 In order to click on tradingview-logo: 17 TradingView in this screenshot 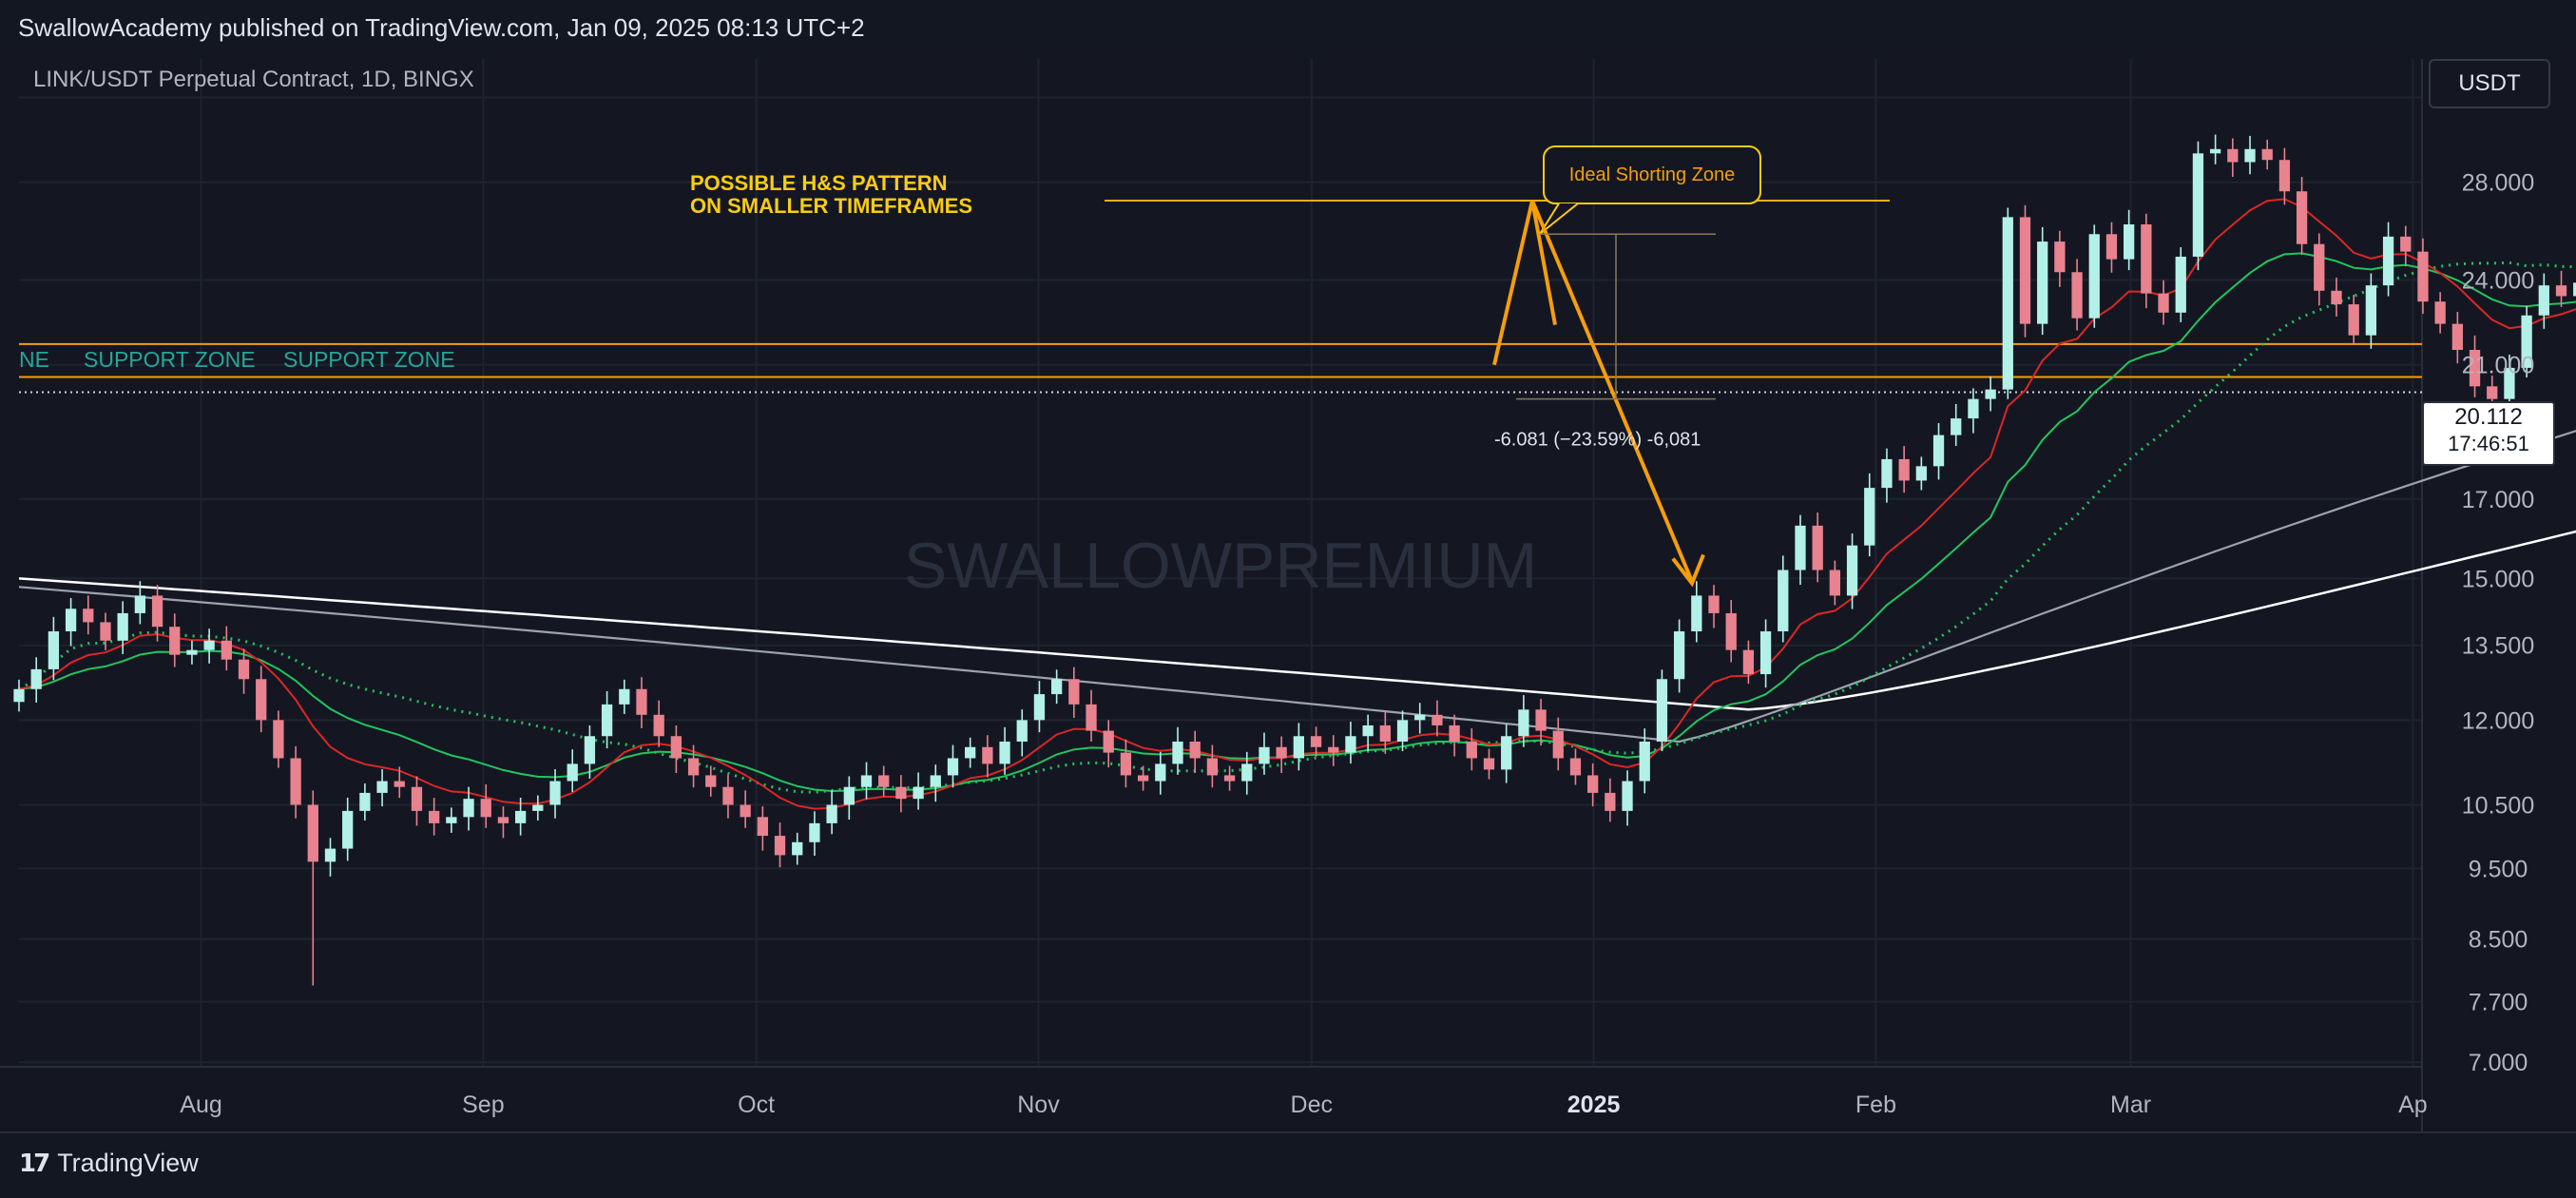, I will do `click(109, 1163)`.